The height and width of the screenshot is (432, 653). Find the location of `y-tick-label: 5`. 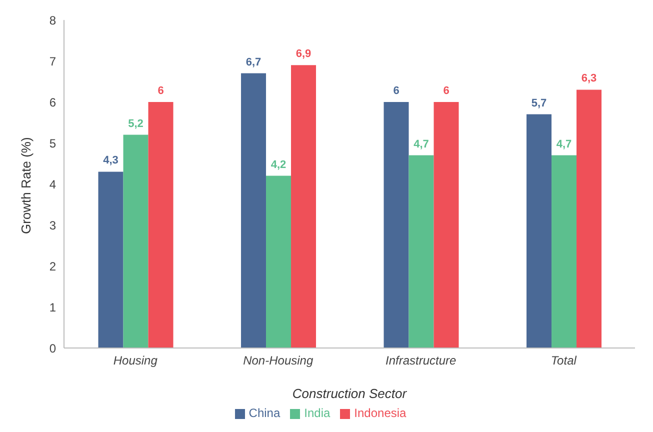

y-tick-label: 5 is located at coordinates (52, 143).